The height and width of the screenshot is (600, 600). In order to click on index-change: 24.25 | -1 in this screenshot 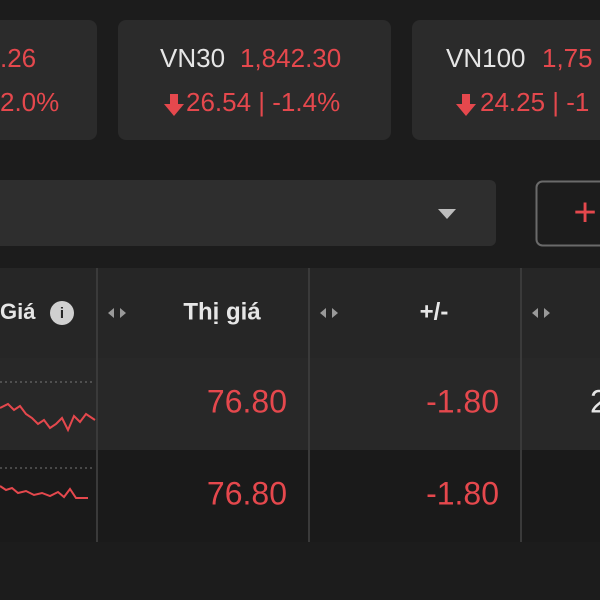, I will do `click(534, 102)`.